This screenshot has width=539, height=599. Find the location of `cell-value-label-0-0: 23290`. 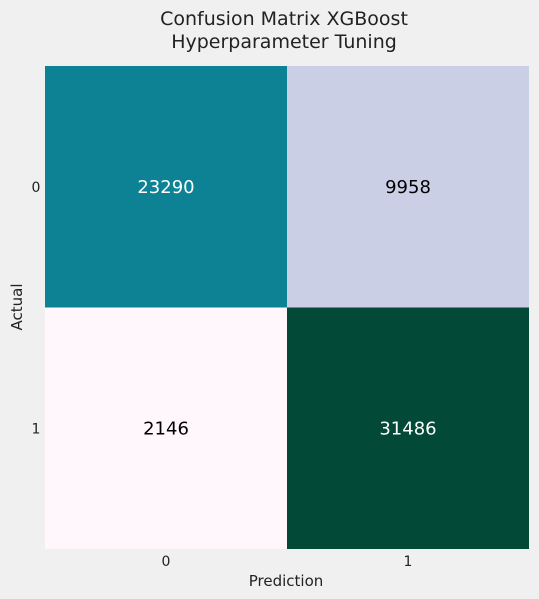

cell-value-label-0-0: 23290 is located at coordinates (165, 187).